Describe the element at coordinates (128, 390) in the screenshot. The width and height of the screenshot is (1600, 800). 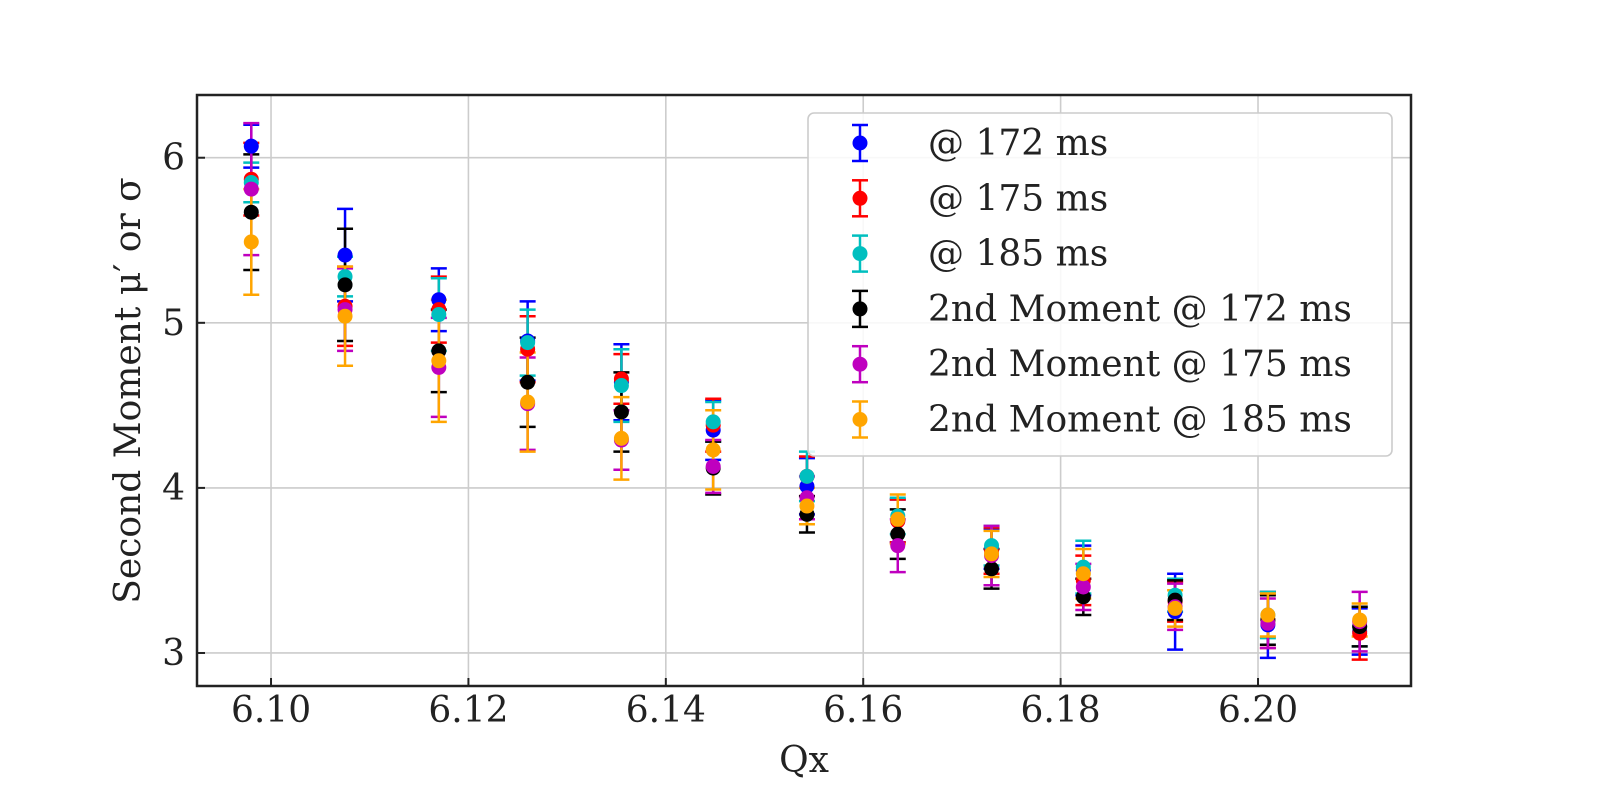
I see `y-axis-label: Second Moment μ′ or σ` at that location.